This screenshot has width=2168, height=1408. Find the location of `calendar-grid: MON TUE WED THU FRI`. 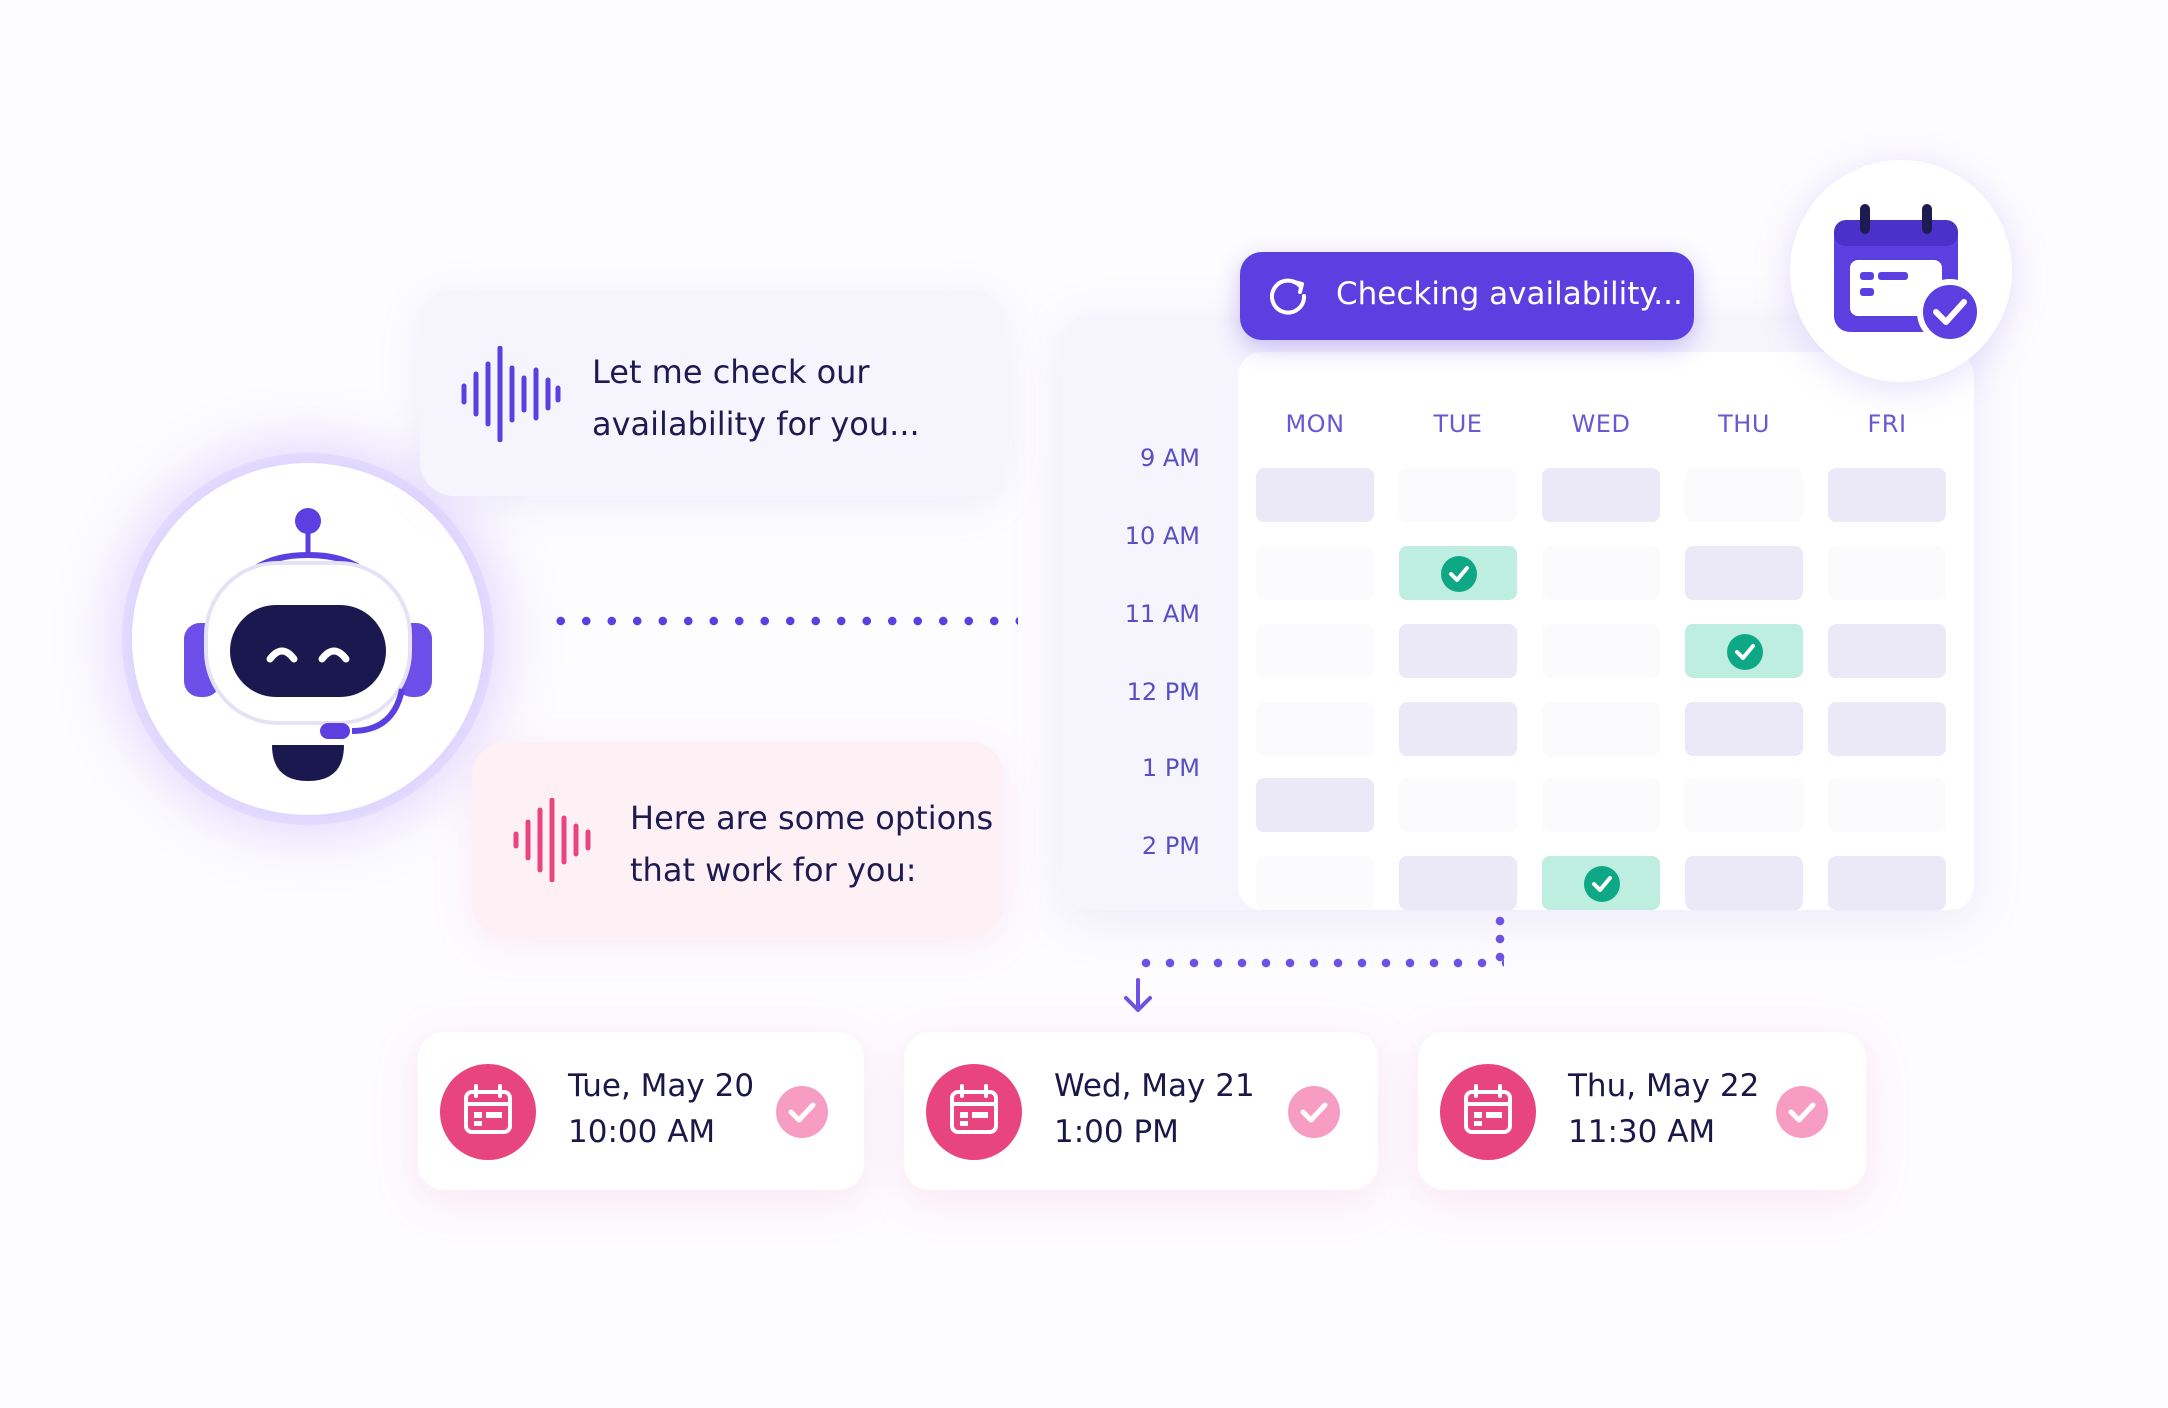

calendar-grid: MON TUE WED THU FRI is located at coordinates (1606, 631).